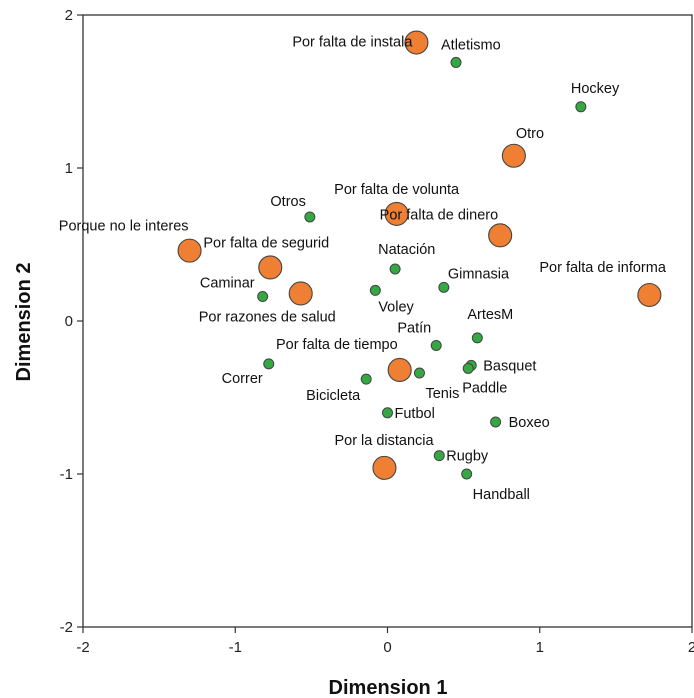 The height and width of the screenshot is (698, 694). What do you see at coordinates (509, 366) in the screenshot?
I see `point-label: Basquet` at bounding box center [509, 366].